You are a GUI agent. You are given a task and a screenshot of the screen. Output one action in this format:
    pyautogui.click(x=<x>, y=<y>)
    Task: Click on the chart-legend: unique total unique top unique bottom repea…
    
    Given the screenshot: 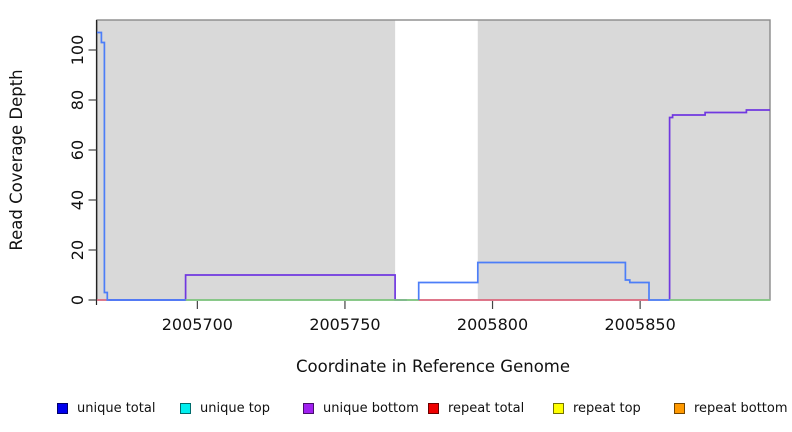 What is the action you would take?
    pyautogui.click(x=396, y=410)
    